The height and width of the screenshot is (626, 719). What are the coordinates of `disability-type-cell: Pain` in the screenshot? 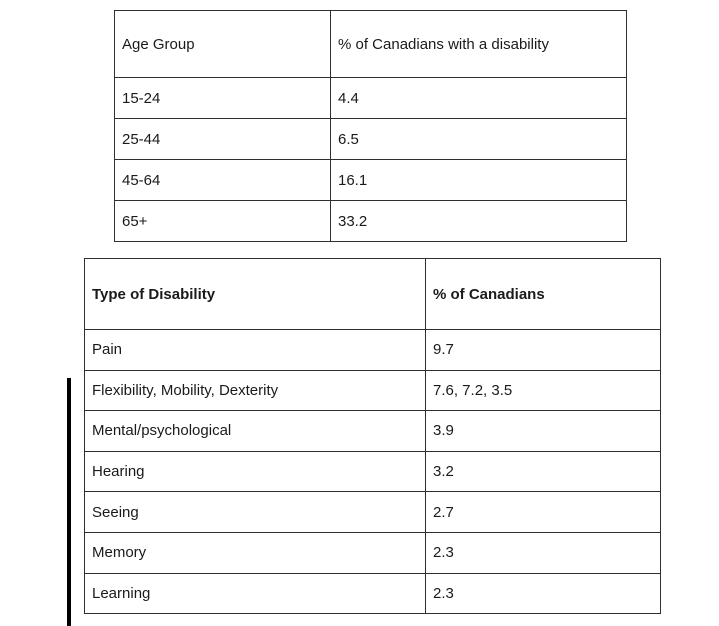 It's located at (255, 350).